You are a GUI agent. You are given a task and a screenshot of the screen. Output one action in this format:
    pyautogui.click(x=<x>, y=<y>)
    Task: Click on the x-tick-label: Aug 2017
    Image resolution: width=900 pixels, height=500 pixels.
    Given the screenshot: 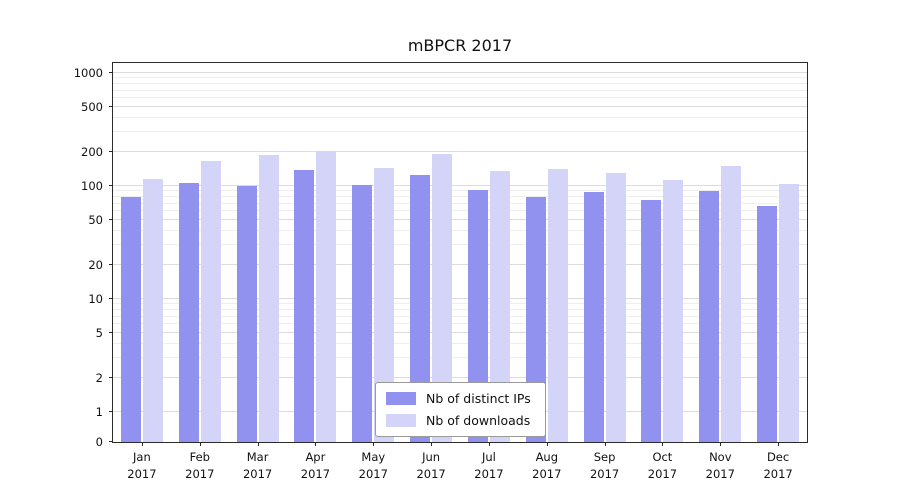 What is the action you would take?
    pyautogui.click(x=547, y=465)
    